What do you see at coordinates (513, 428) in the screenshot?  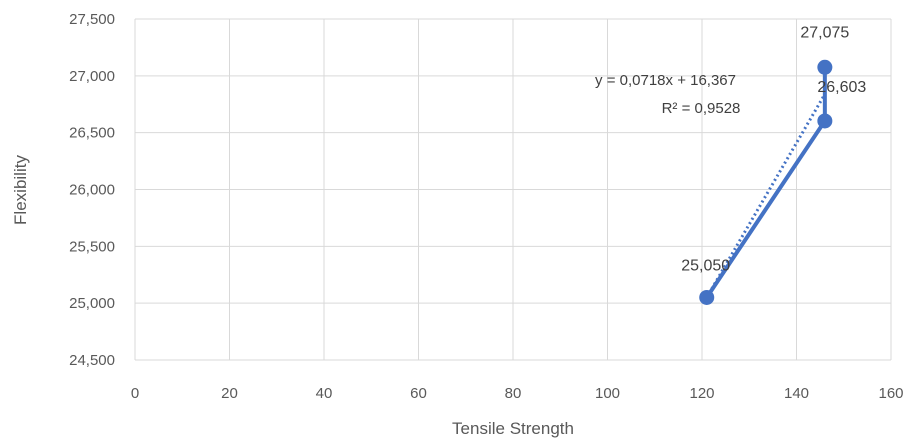 I see `x-axis-title: Tensile Strength` at bounding box center [513, 428].